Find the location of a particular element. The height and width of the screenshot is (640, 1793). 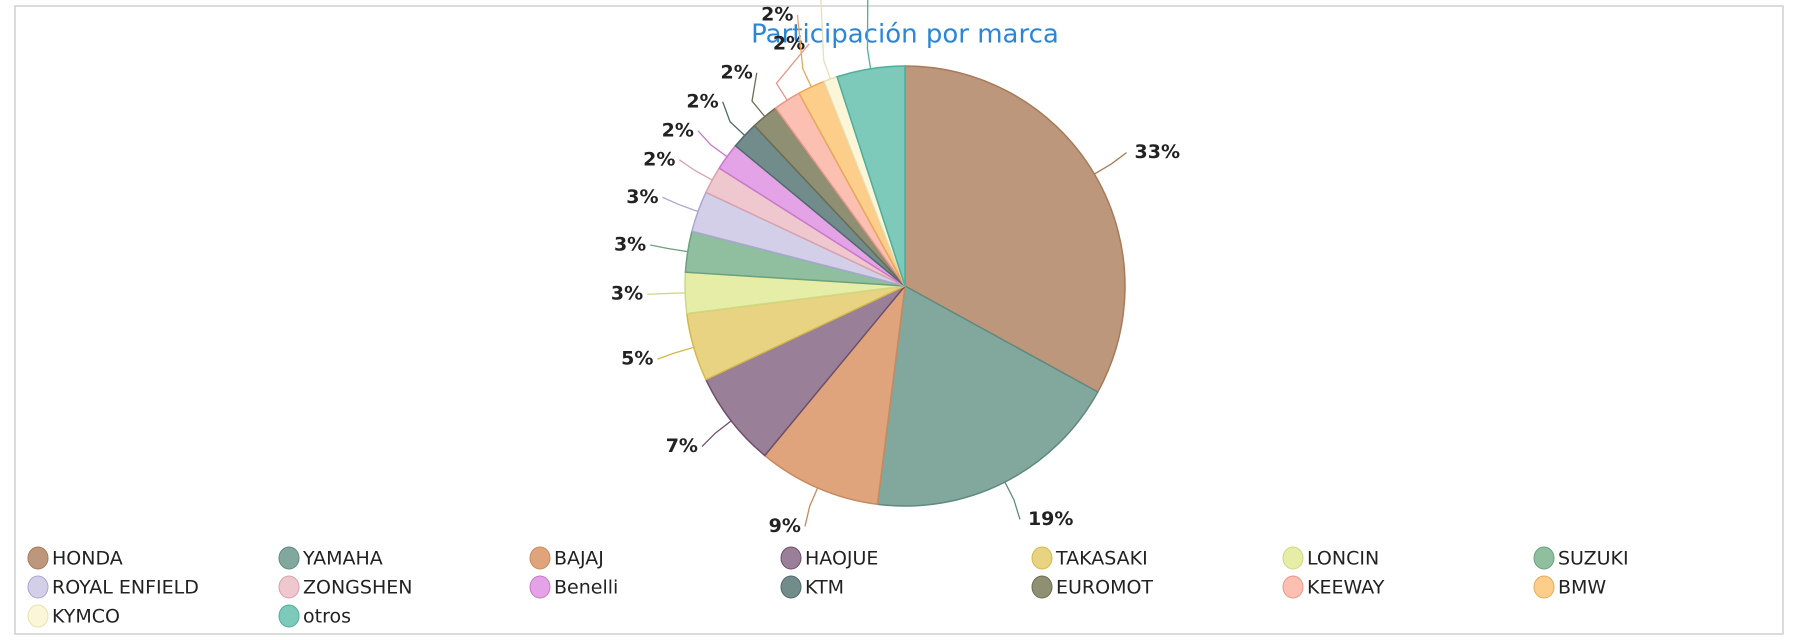

legend-label: LONCIN is located at coordinates (1343, 559).